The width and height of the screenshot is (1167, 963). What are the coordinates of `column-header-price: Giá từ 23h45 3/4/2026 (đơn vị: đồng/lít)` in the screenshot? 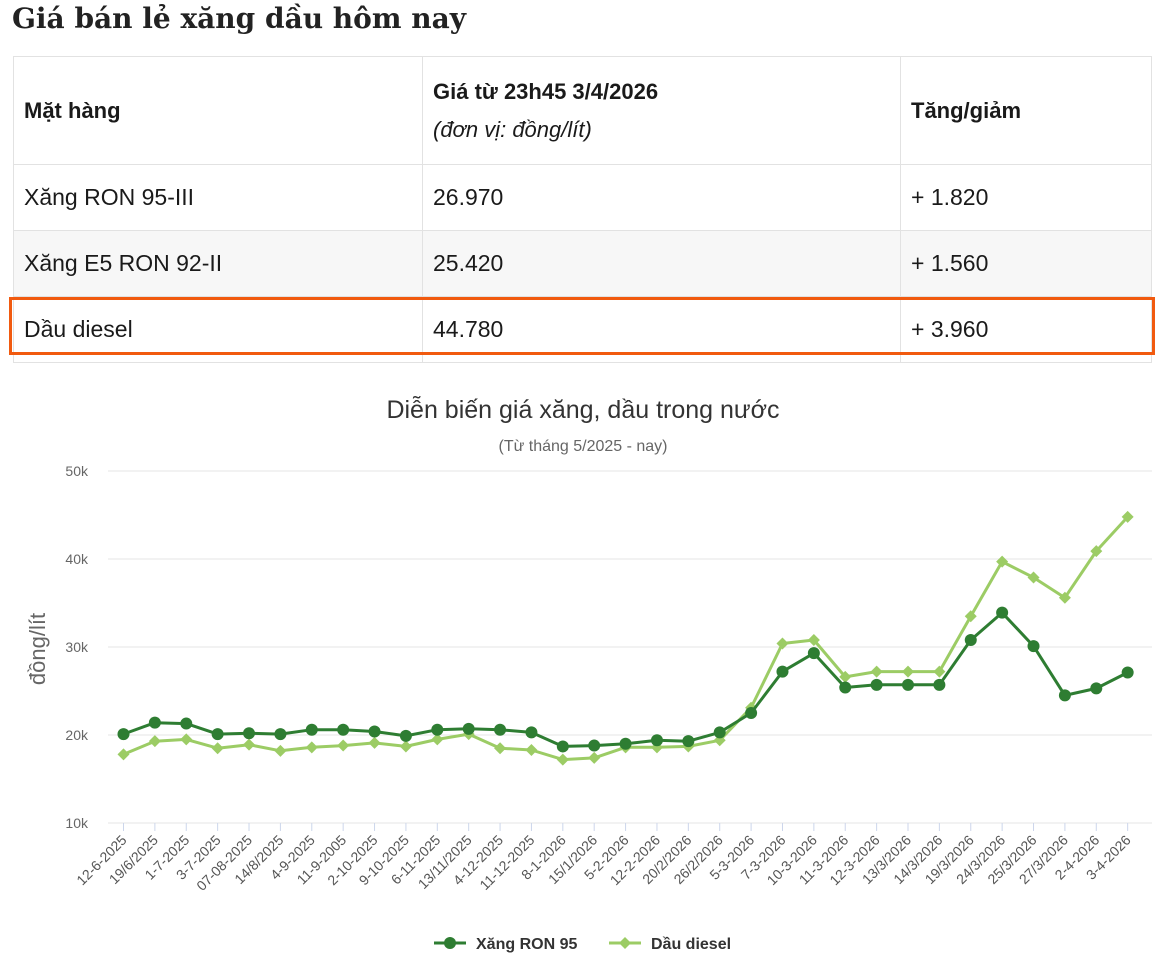 It's located at (661, 110).